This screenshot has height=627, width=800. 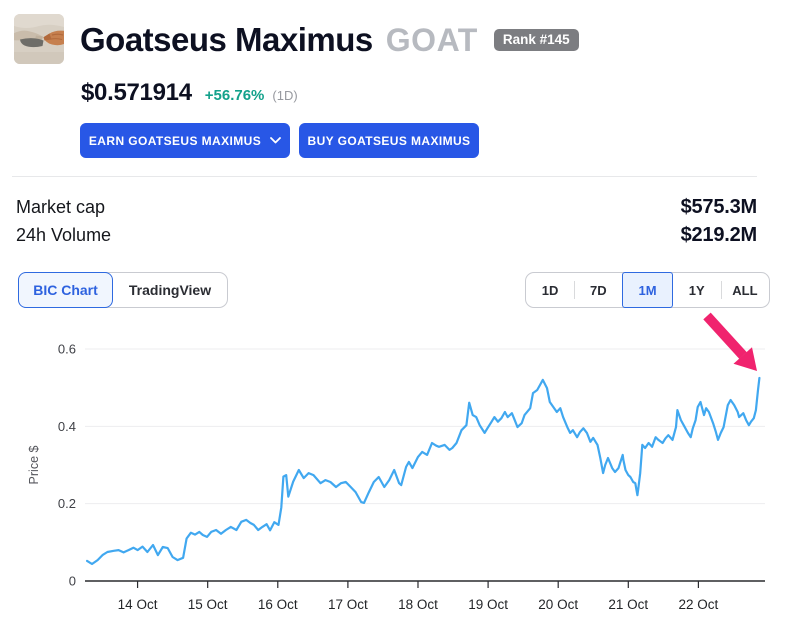 I want to click on svg-text: 14 Oct, so click(x=138, y=604).